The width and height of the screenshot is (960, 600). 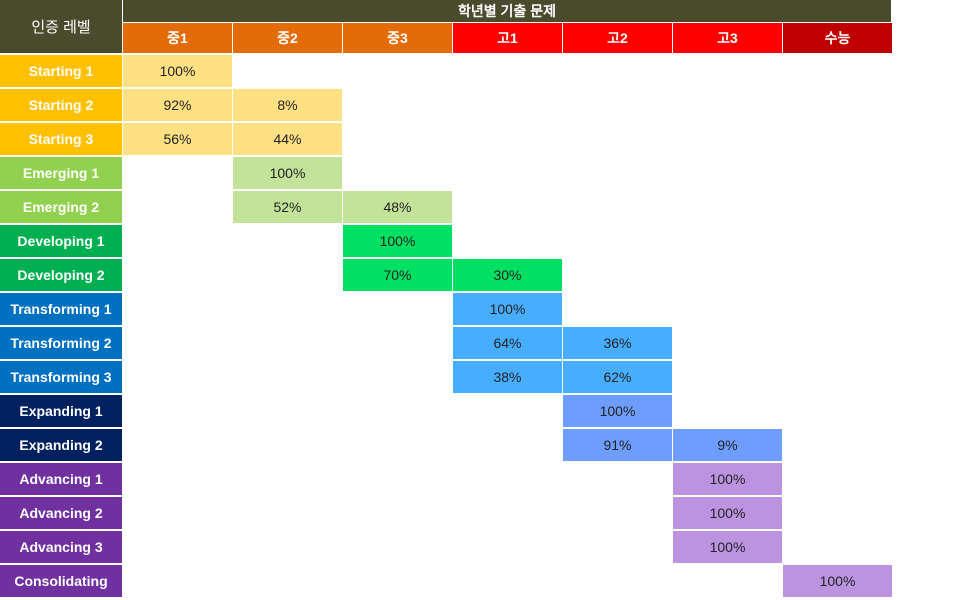 What do you see at coordinates (61, 241) in the screenshot?
I see `level-label: Developing 1` at bounding box center [61, 241].